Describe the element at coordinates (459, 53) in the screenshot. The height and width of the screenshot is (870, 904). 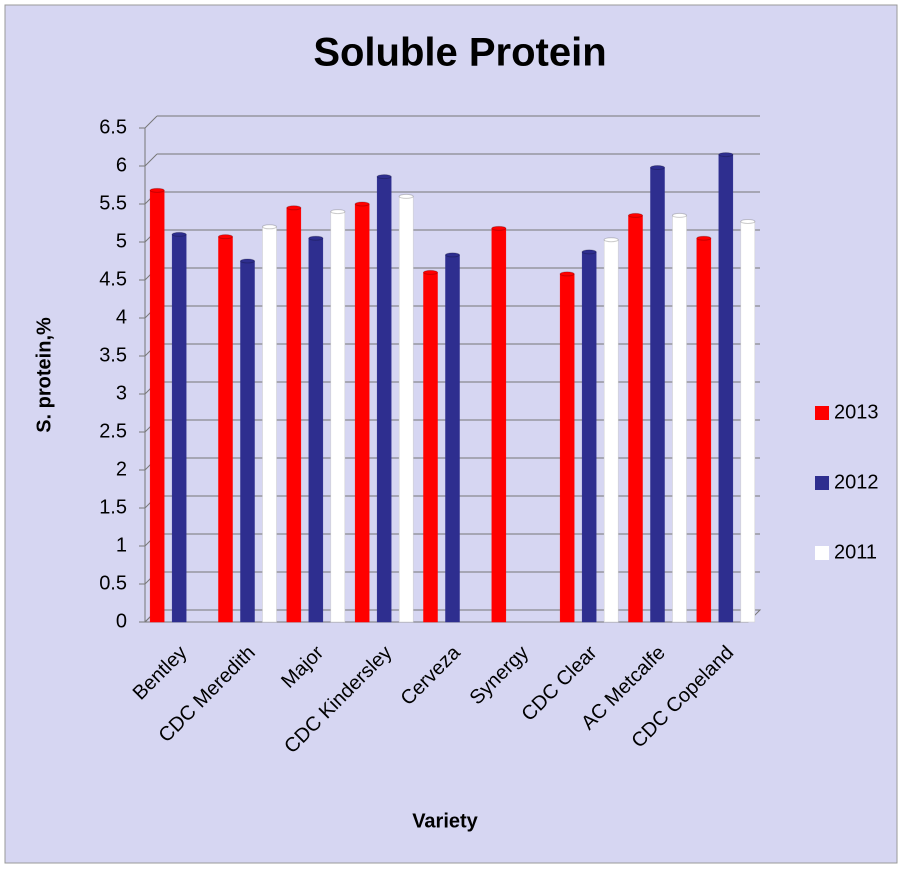
I see `chart-title: Soluble Protein` at that location.